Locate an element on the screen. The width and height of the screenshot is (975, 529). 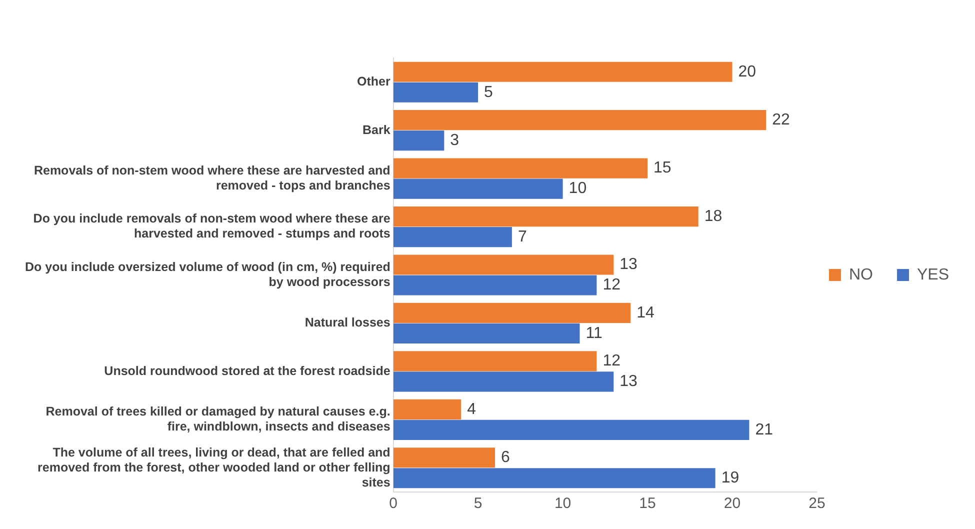
y-tick-label: Unsold roundwood stored at the forest roadside is located at coordinates (247, 371).